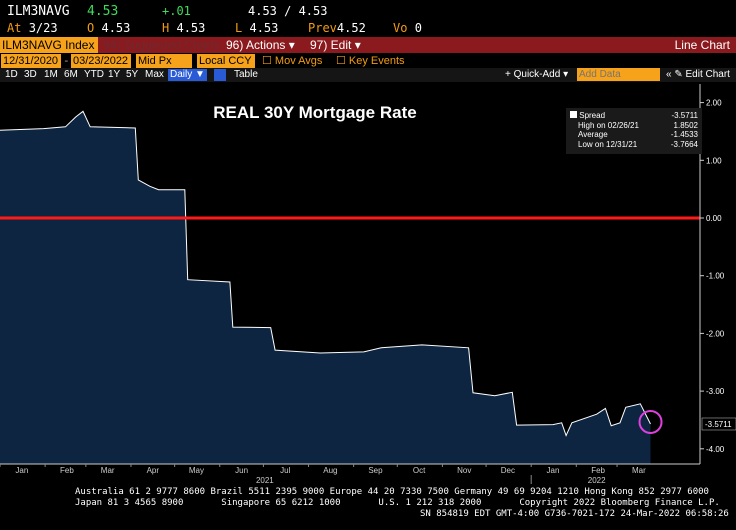 The height and width of the screenshot is (530, 736). I want to click on legend-avg-label: Average, so click(593, 134).